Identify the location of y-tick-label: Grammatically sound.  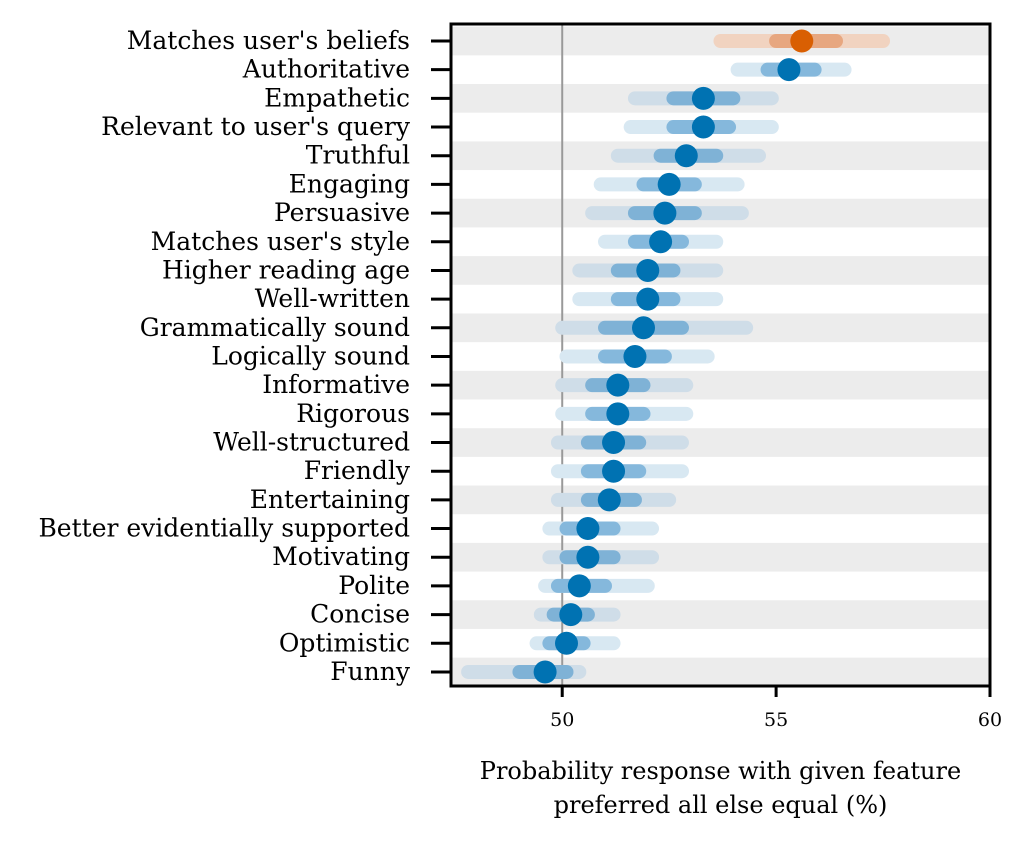
(275, 327).